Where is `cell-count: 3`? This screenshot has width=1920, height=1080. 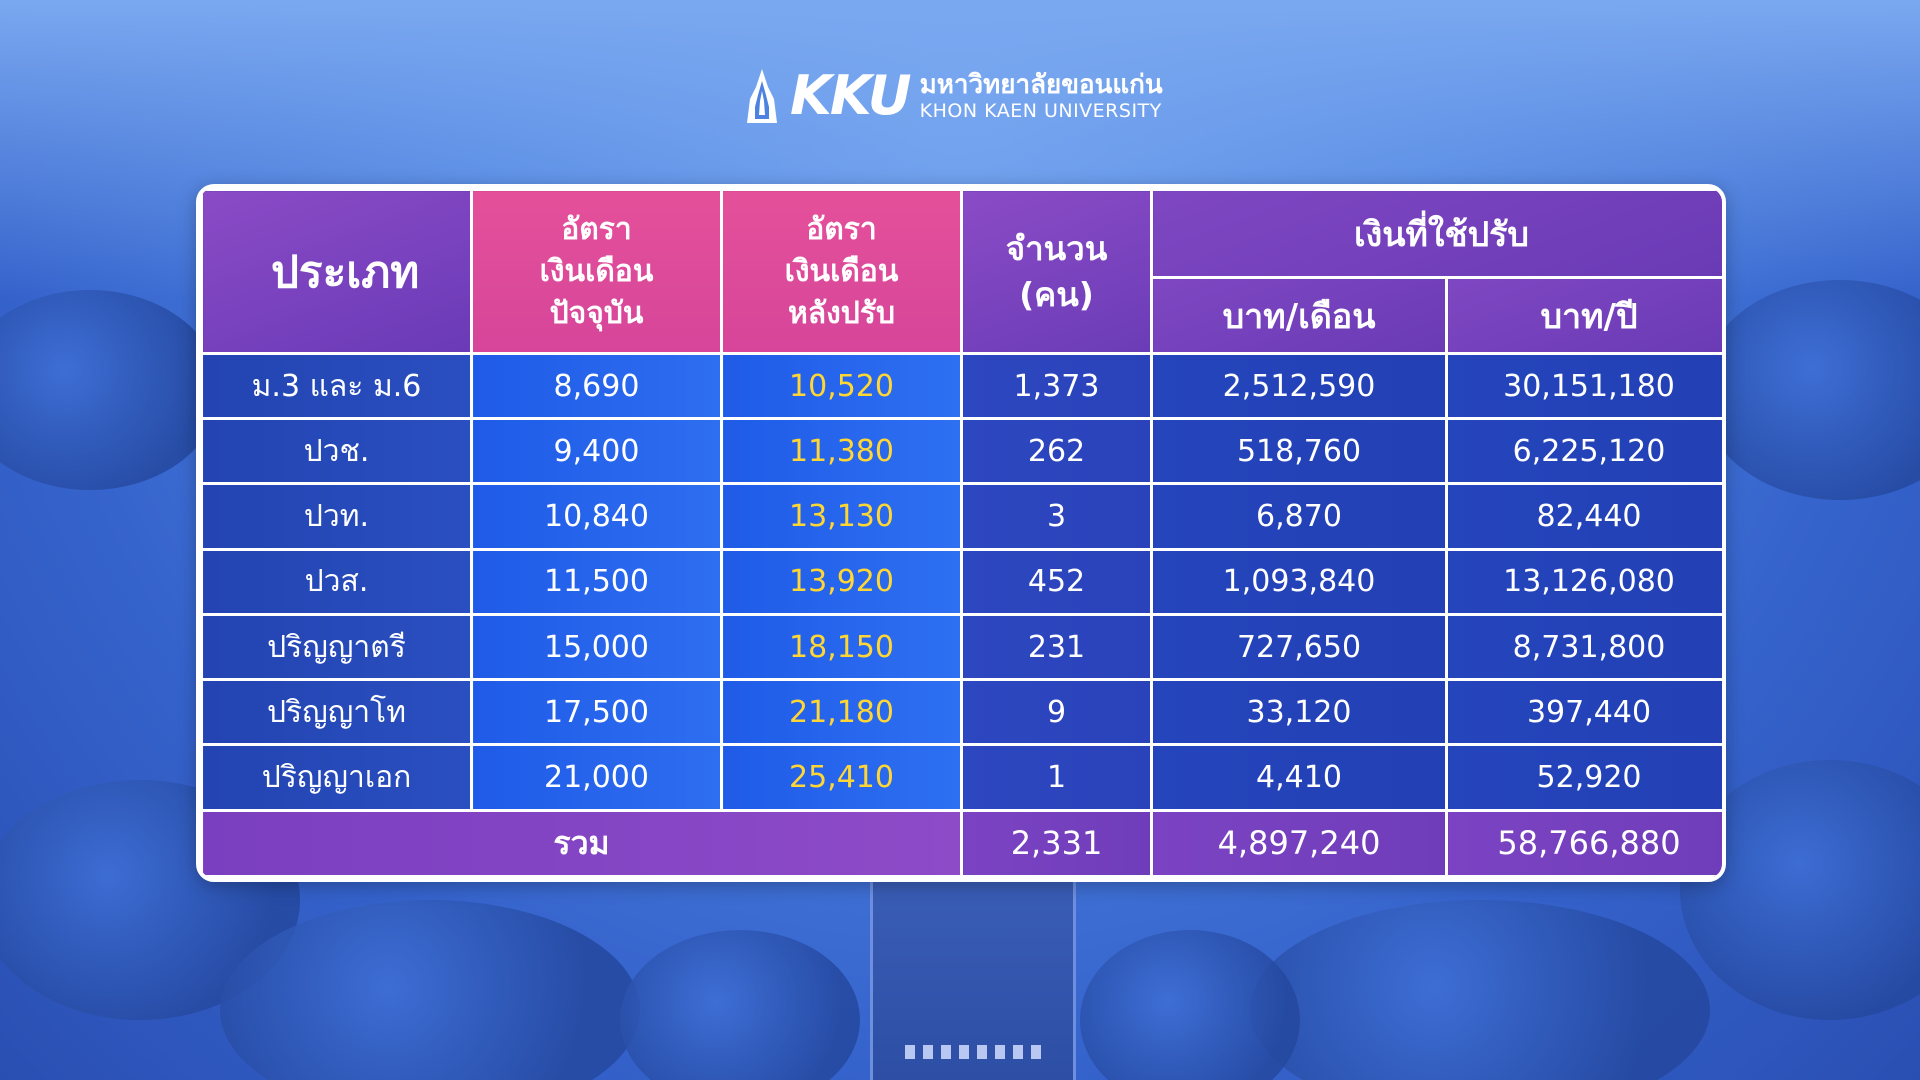
cell-count: 3 is located at coordinates (1056, 516).